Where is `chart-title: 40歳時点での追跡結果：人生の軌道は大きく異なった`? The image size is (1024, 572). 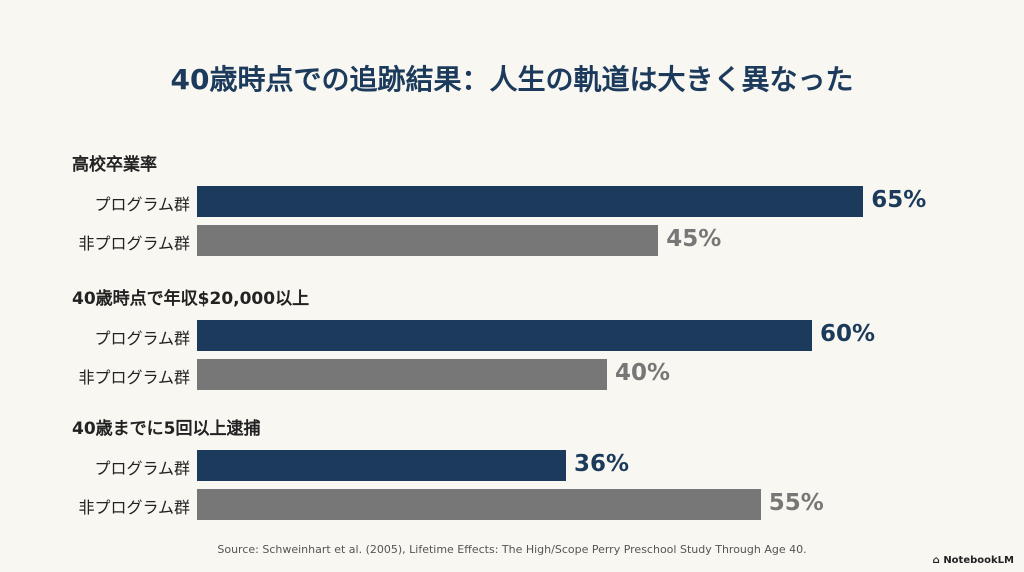
chart-title: 40歳時点での追跡結果：人生の軌道は大きく異なった is located at coordinates (512, 79).